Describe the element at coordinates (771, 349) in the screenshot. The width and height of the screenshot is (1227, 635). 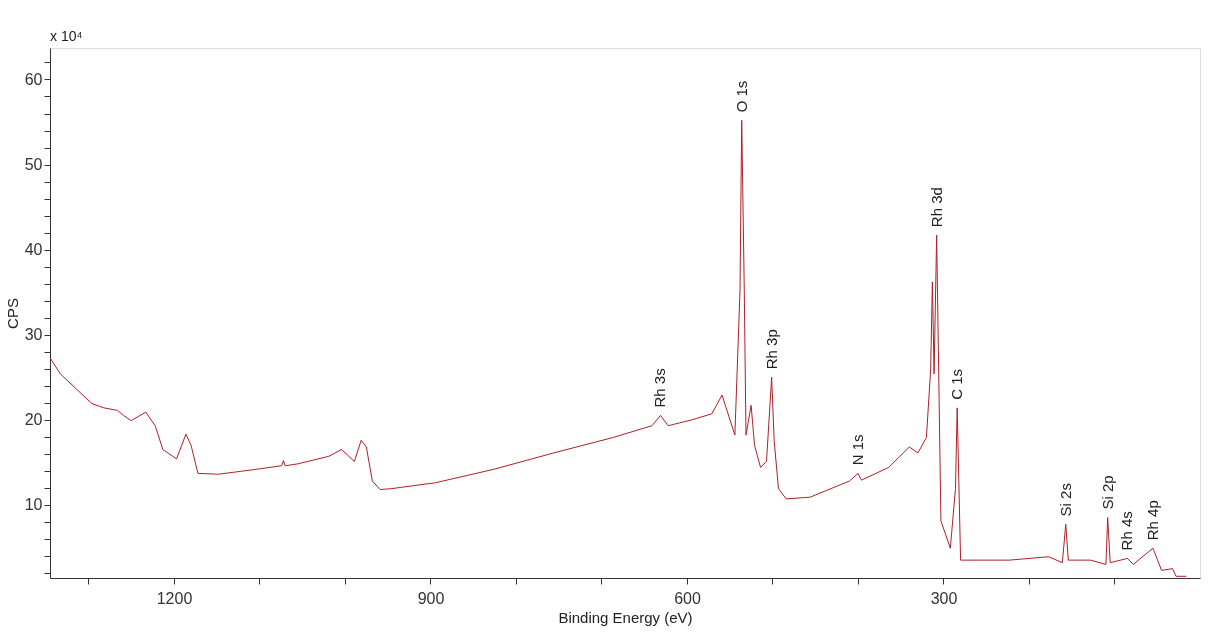
I see `annotation: Rh 3p` at that location.